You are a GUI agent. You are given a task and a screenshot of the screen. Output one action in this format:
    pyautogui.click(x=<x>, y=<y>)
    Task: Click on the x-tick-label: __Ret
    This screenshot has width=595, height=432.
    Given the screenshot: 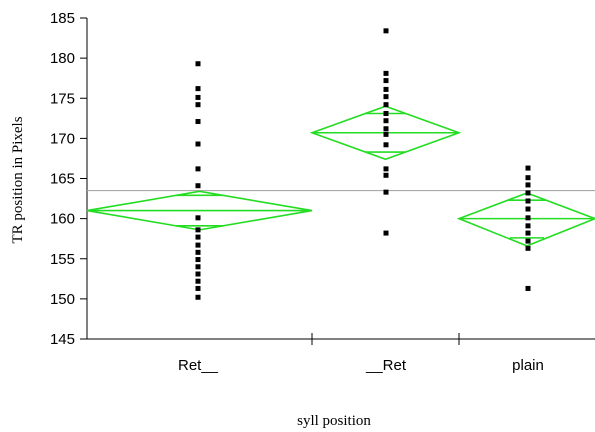 What is the action you would take?
    pyautogui.click(x=386, y=365)
    